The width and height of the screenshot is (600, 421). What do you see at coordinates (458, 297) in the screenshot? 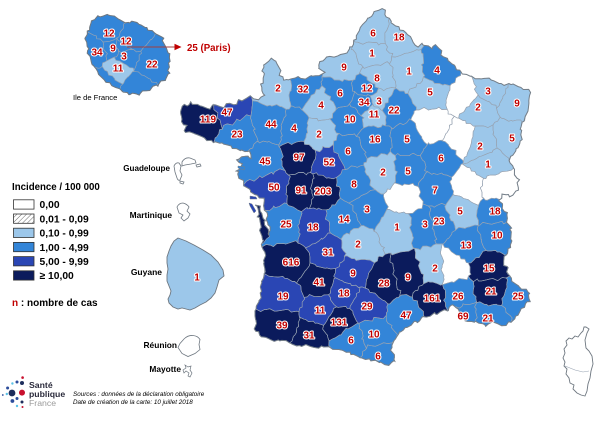
I see `svg-text: 26` at bounding box center [458, 297].